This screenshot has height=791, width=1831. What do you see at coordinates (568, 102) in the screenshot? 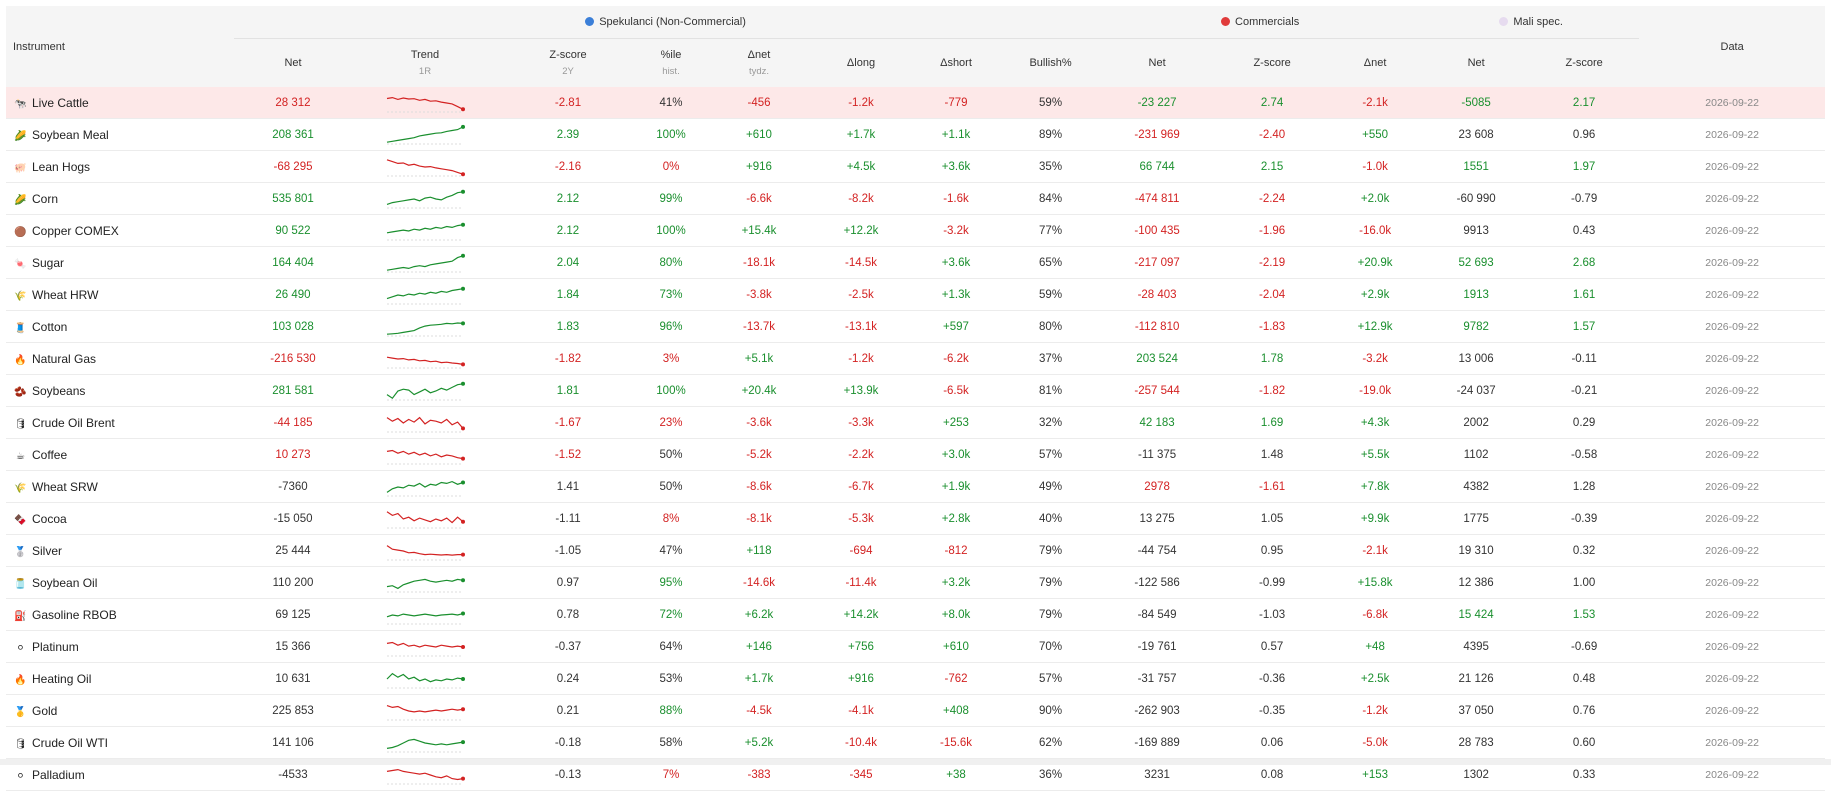
I see `zscore-value: -2.81` at bounding box center [568, 102].